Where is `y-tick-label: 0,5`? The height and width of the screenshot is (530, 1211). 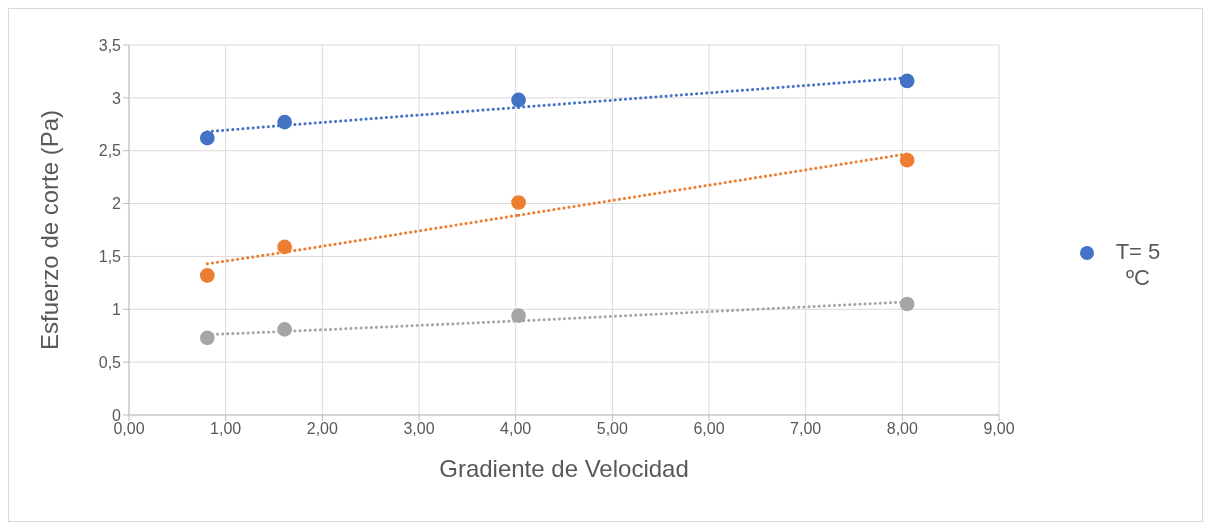
y-tick-label: 0,5 is located at coordinates (110, 362).